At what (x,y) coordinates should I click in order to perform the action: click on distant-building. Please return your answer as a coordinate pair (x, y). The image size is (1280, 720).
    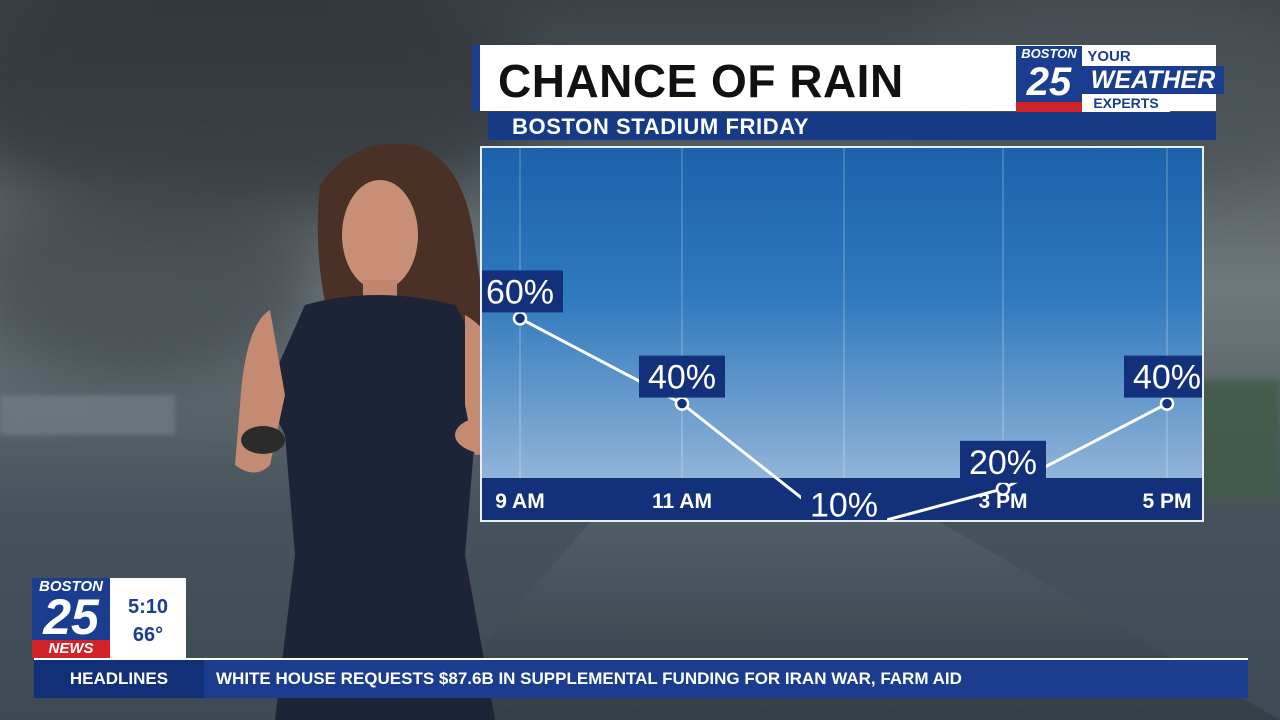
    Looking at the image, I should click on (87, 415).